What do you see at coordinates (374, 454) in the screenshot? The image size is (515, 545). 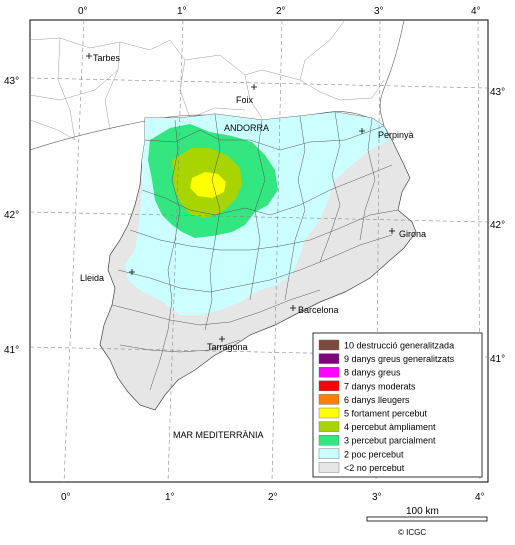 I see `legend-label: 2 poc percebut` at bounding box center [374, 454].